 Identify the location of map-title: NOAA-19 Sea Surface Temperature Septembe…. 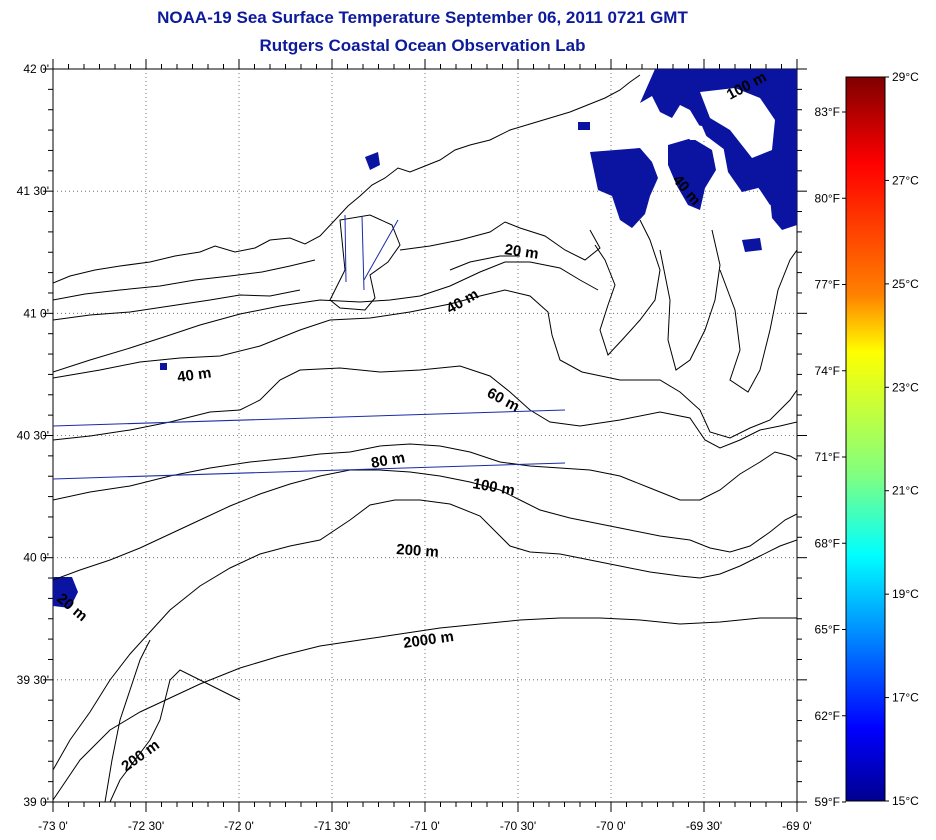
(422, 17).